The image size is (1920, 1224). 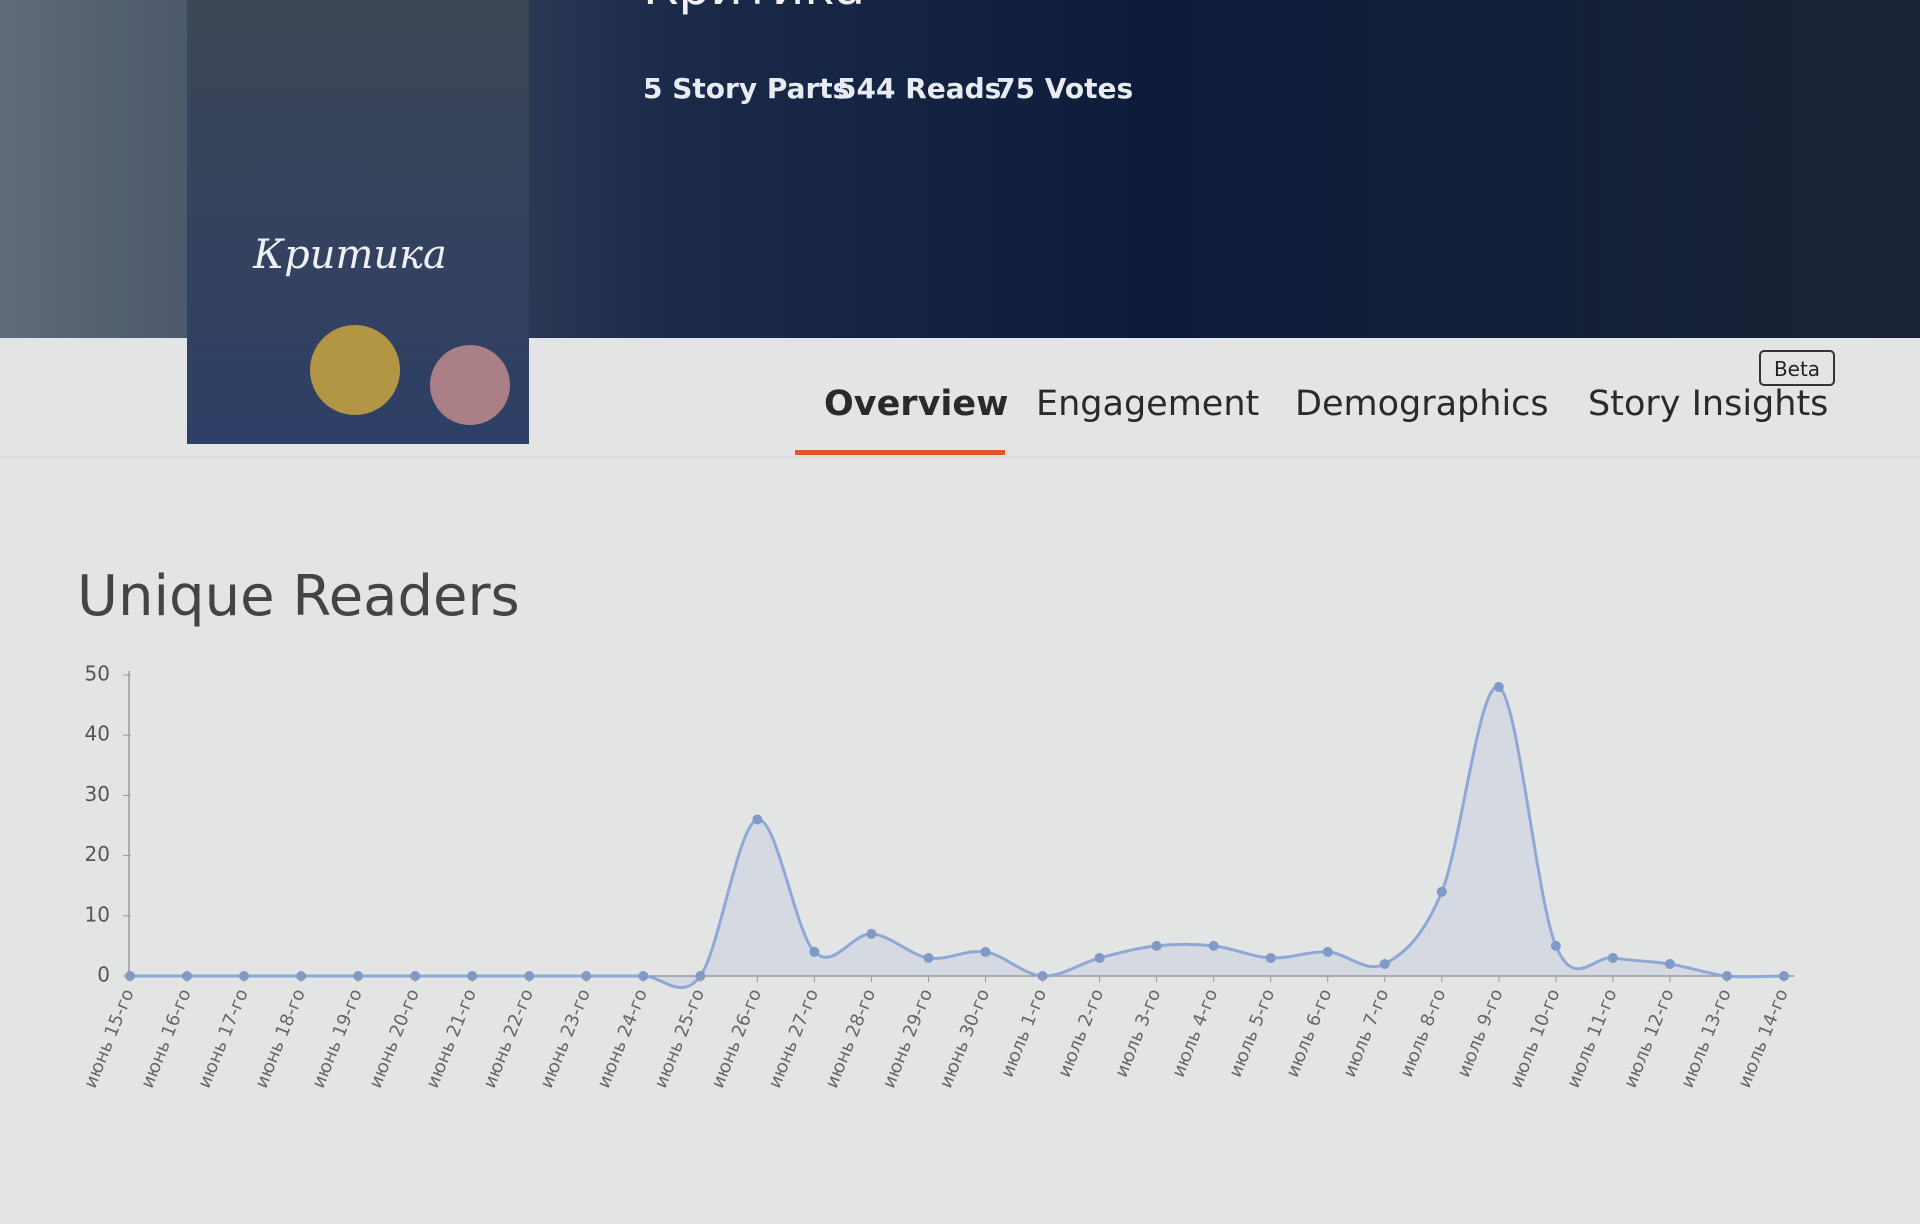 What do you see at coordinates (679, 1038) in the screenshot?
I see `x-tick-label: июнь 25-го` at bounding box center [679, 1038].